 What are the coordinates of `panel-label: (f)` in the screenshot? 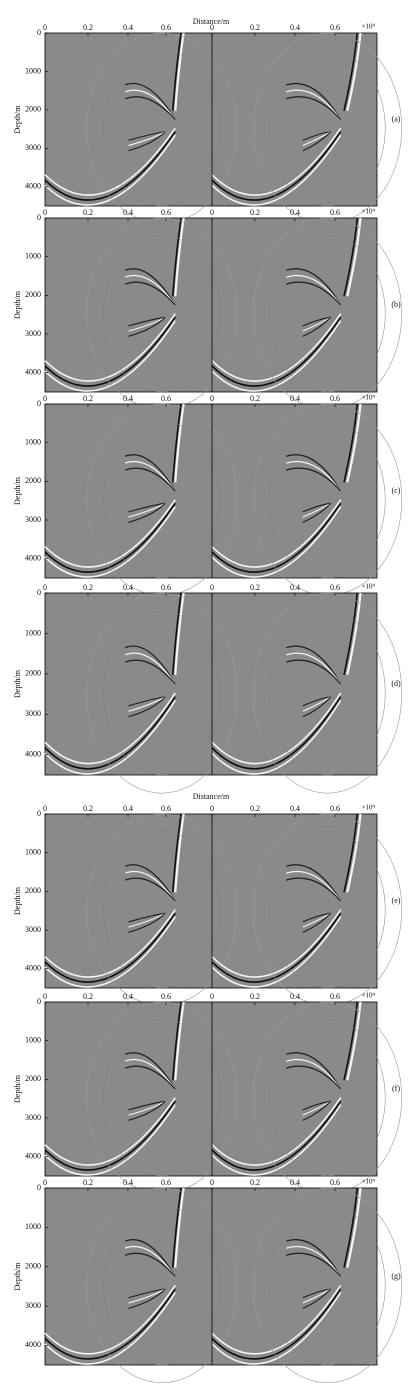 It's located at (396, 1088).